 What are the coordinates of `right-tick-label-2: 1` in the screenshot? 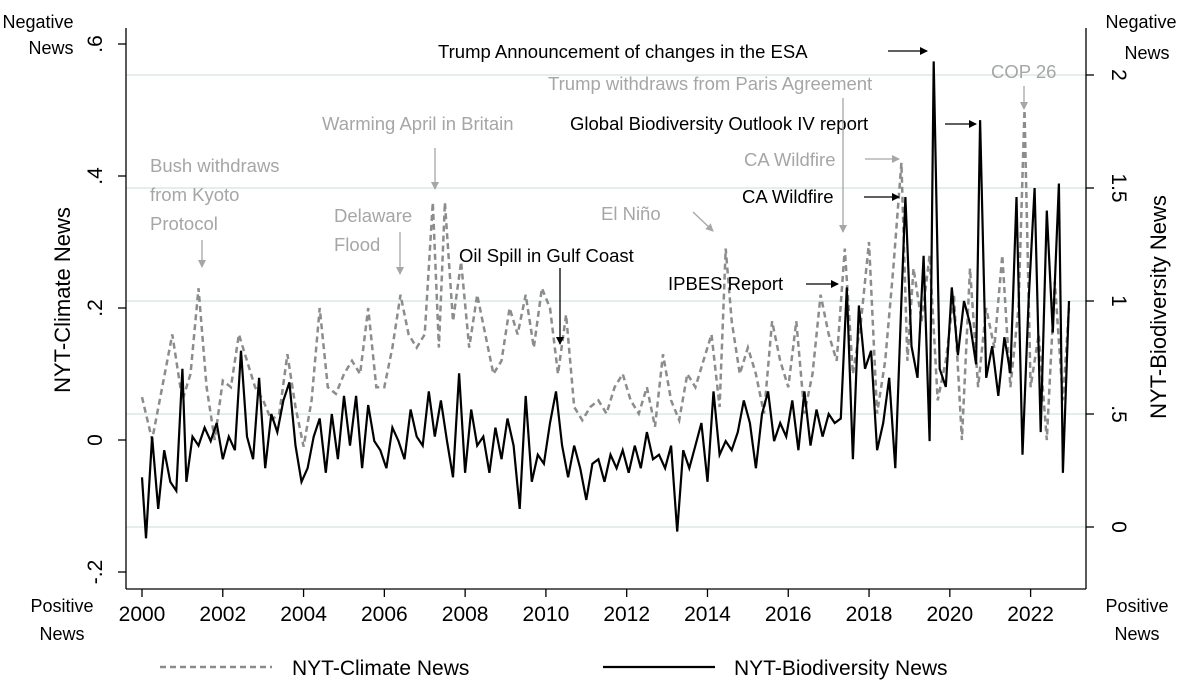 It's located at (1118, 301).